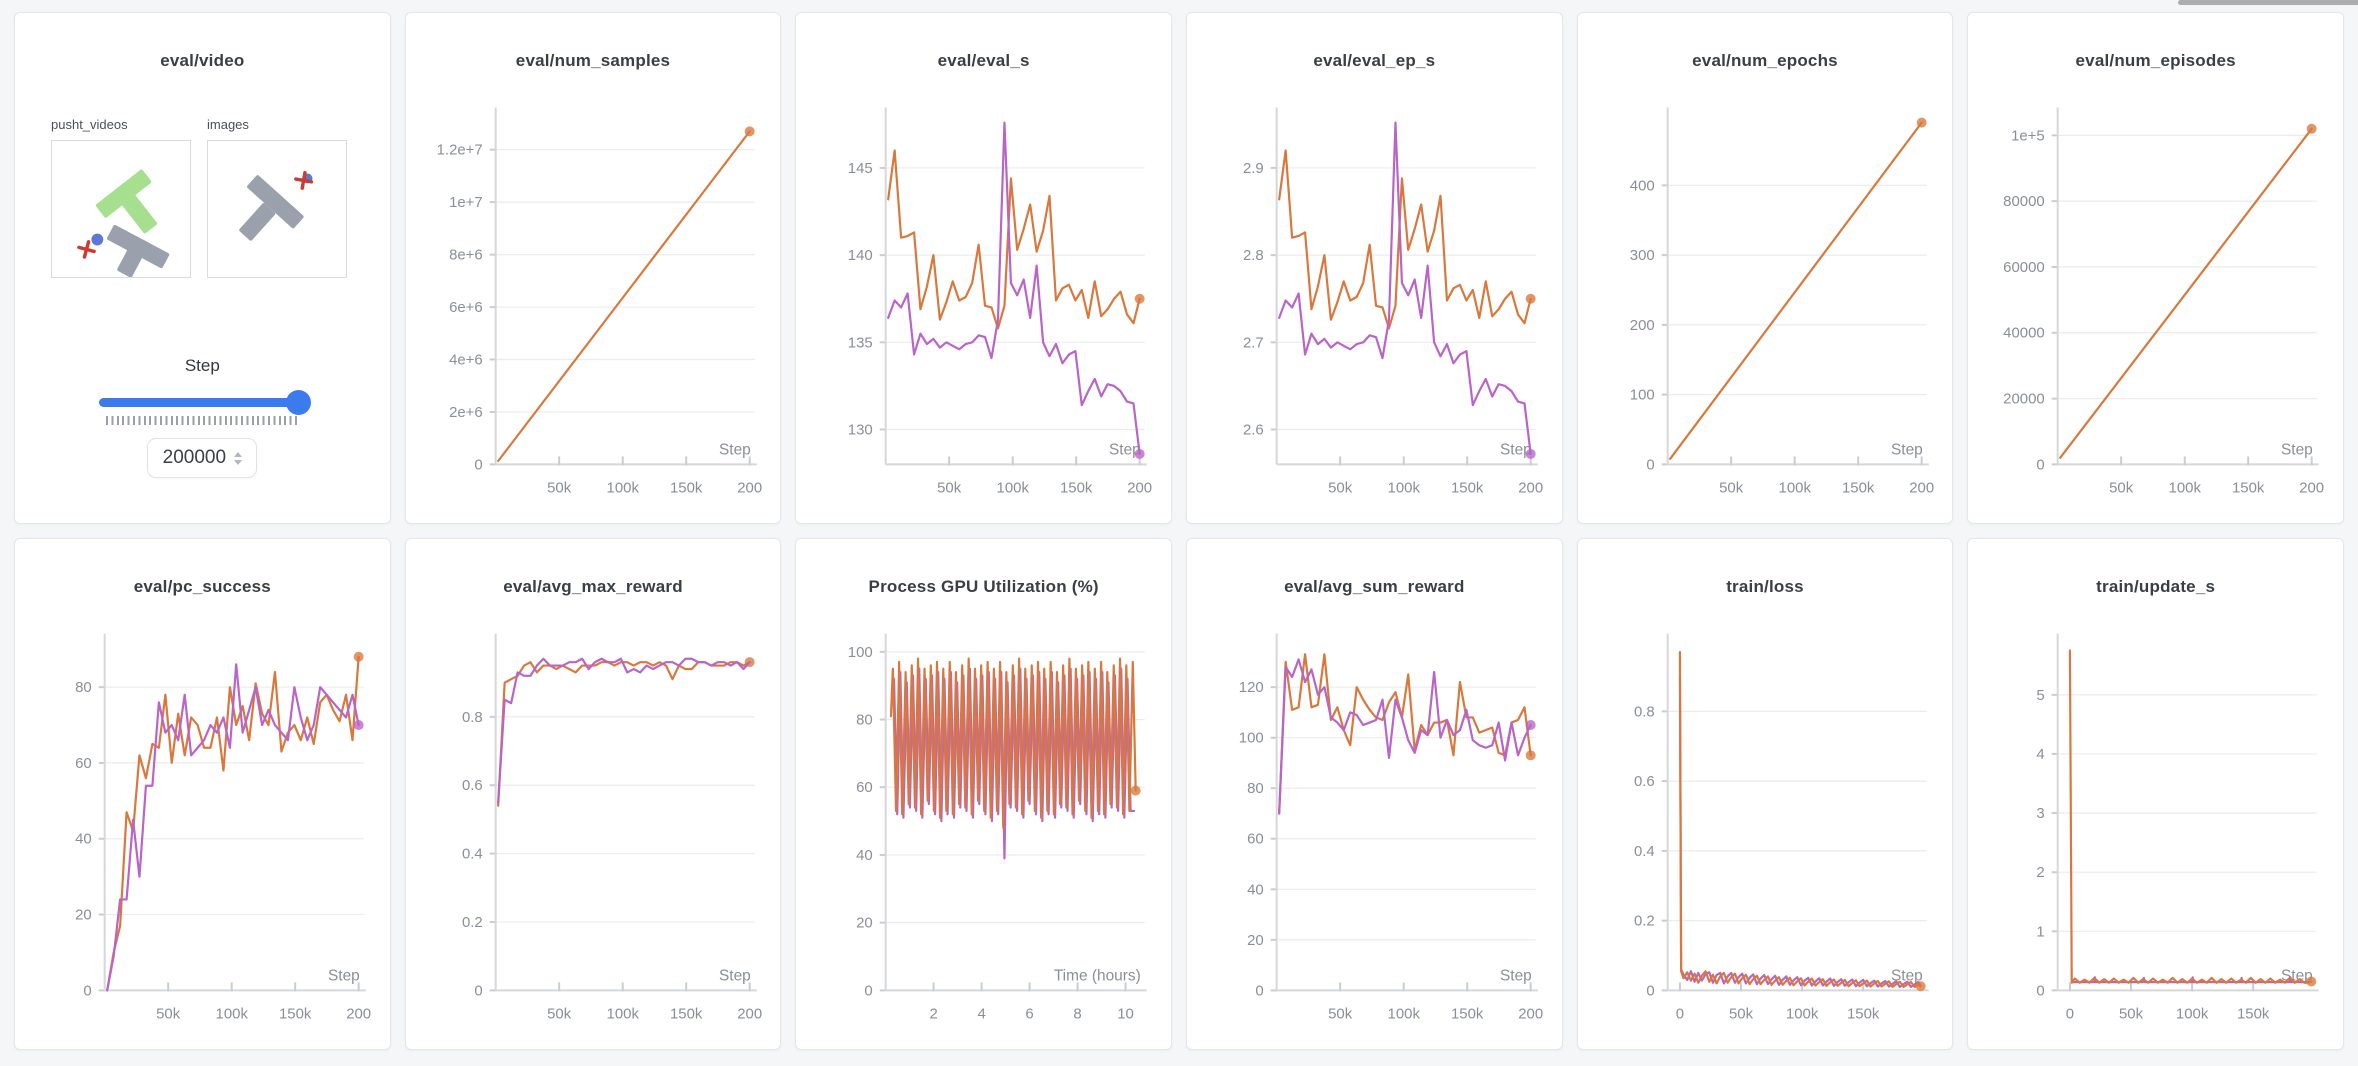 The width and height of the screenshot is (2358, 1066). Describe the element at coordinates (593, 820) in the screenshot. I see `chart-eval-avg-max-reward: 0 0.2 0.4 0.6 0.8 50k 100k 150k 200 Step` at that location.